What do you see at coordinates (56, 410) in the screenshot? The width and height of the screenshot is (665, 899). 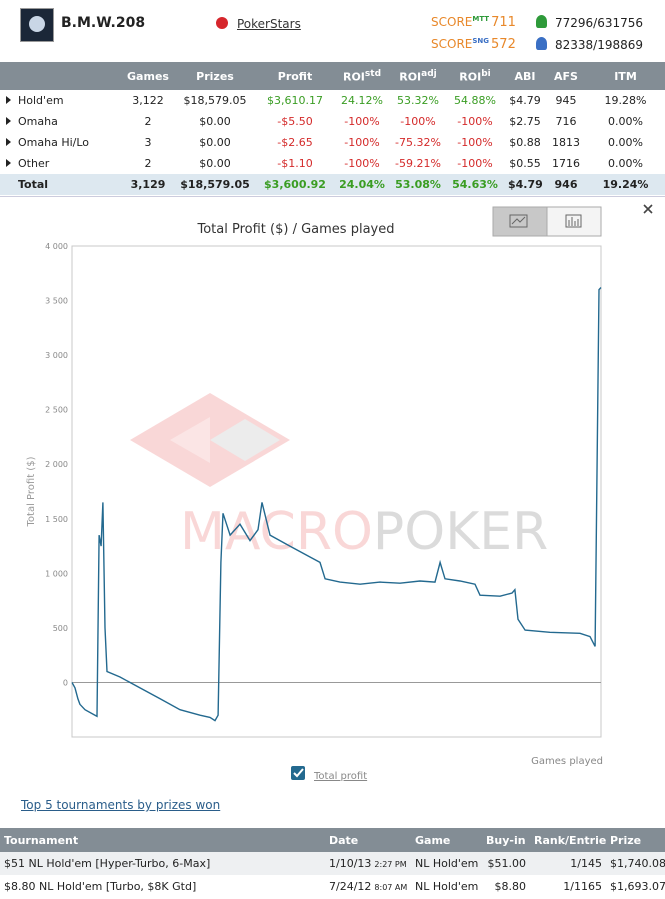 I see `y-tick-label: 2 500` at bounding box center [56, 410].